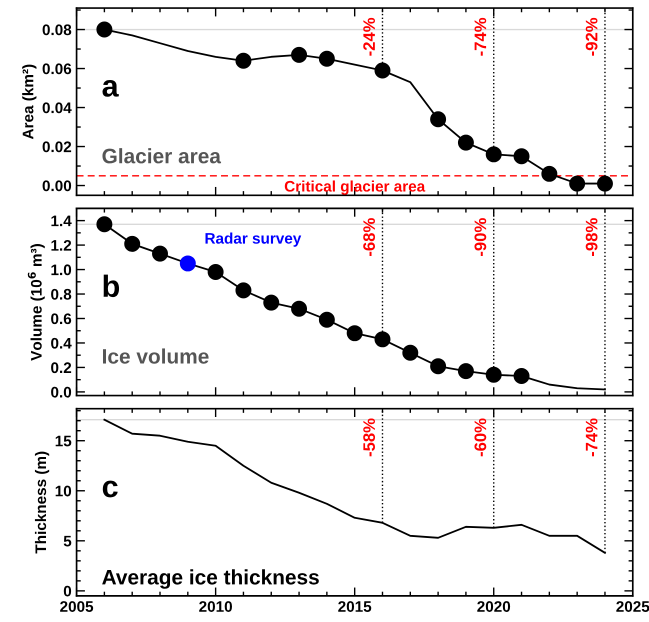  Describe the element at coordinates (57, 108) in the screenshot. I see `y-tick-label: 0.04` at that location.